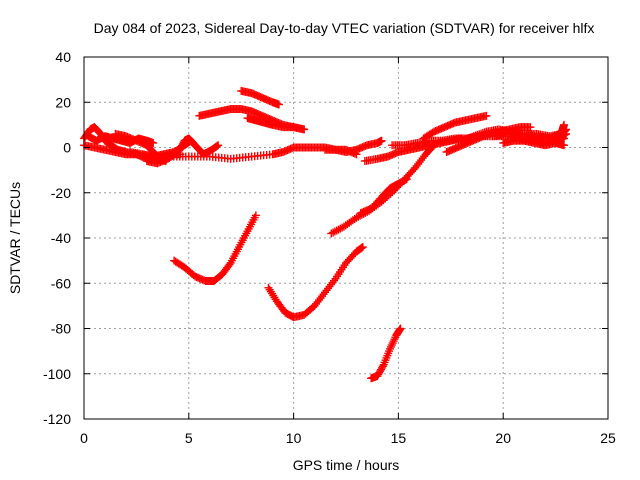  Describe the element at coordinates (348, 438) in the screenshot. I see `x-tick-labels: 0 5 10 15 20 25` at that location.